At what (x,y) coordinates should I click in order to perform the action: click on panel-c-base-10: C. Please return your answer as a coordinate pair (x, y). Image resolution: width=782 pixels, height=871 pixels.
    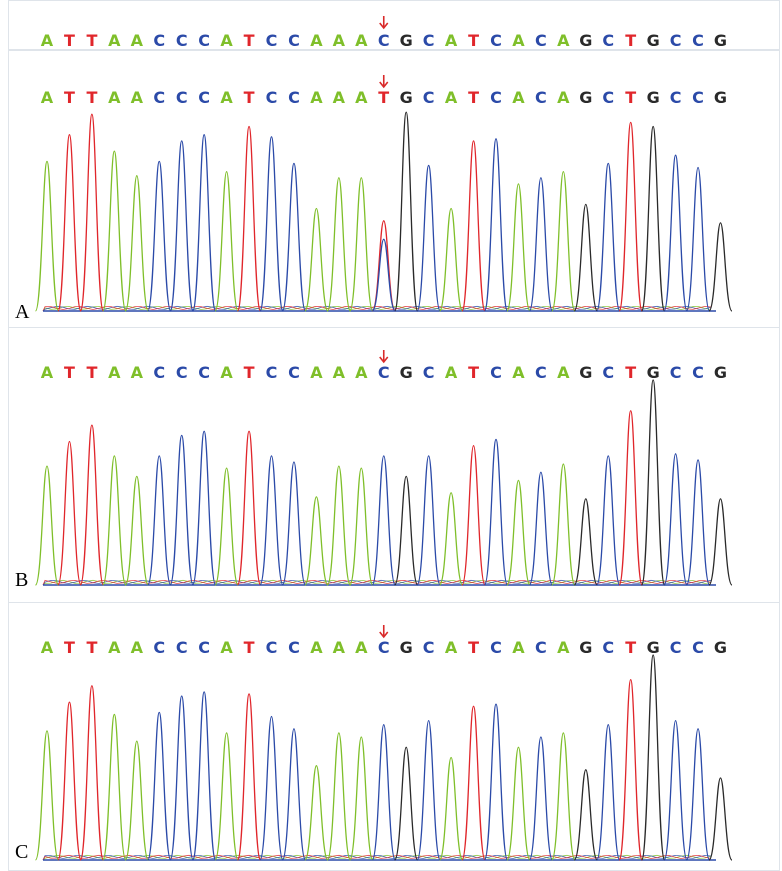
    Looking at the image, I should click on (272, 647).